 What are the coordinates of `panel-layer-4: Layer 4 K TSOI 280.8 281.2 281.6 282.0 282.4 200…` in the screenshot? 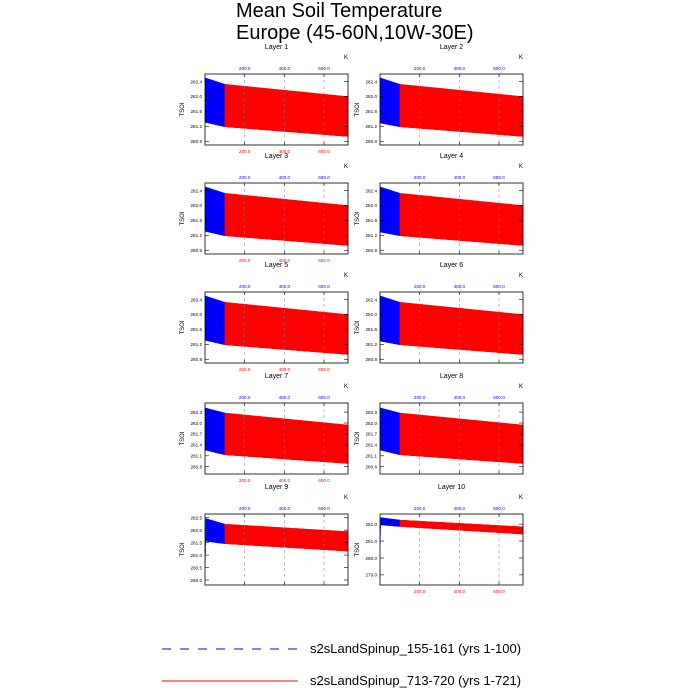 It's located at (439, 204).